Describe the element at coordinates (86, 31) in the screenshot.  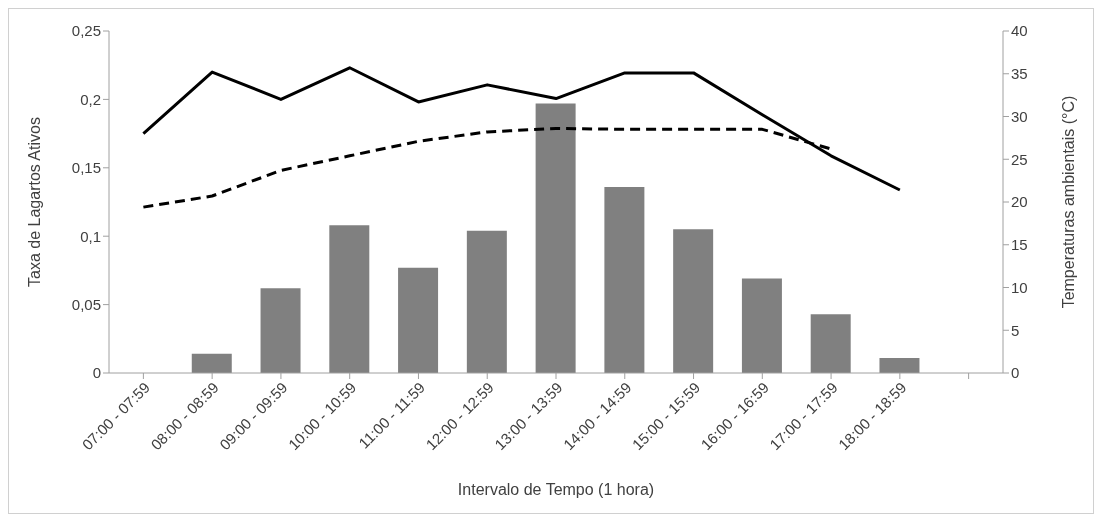
I see `y-tick-label: 0,25` at that location.